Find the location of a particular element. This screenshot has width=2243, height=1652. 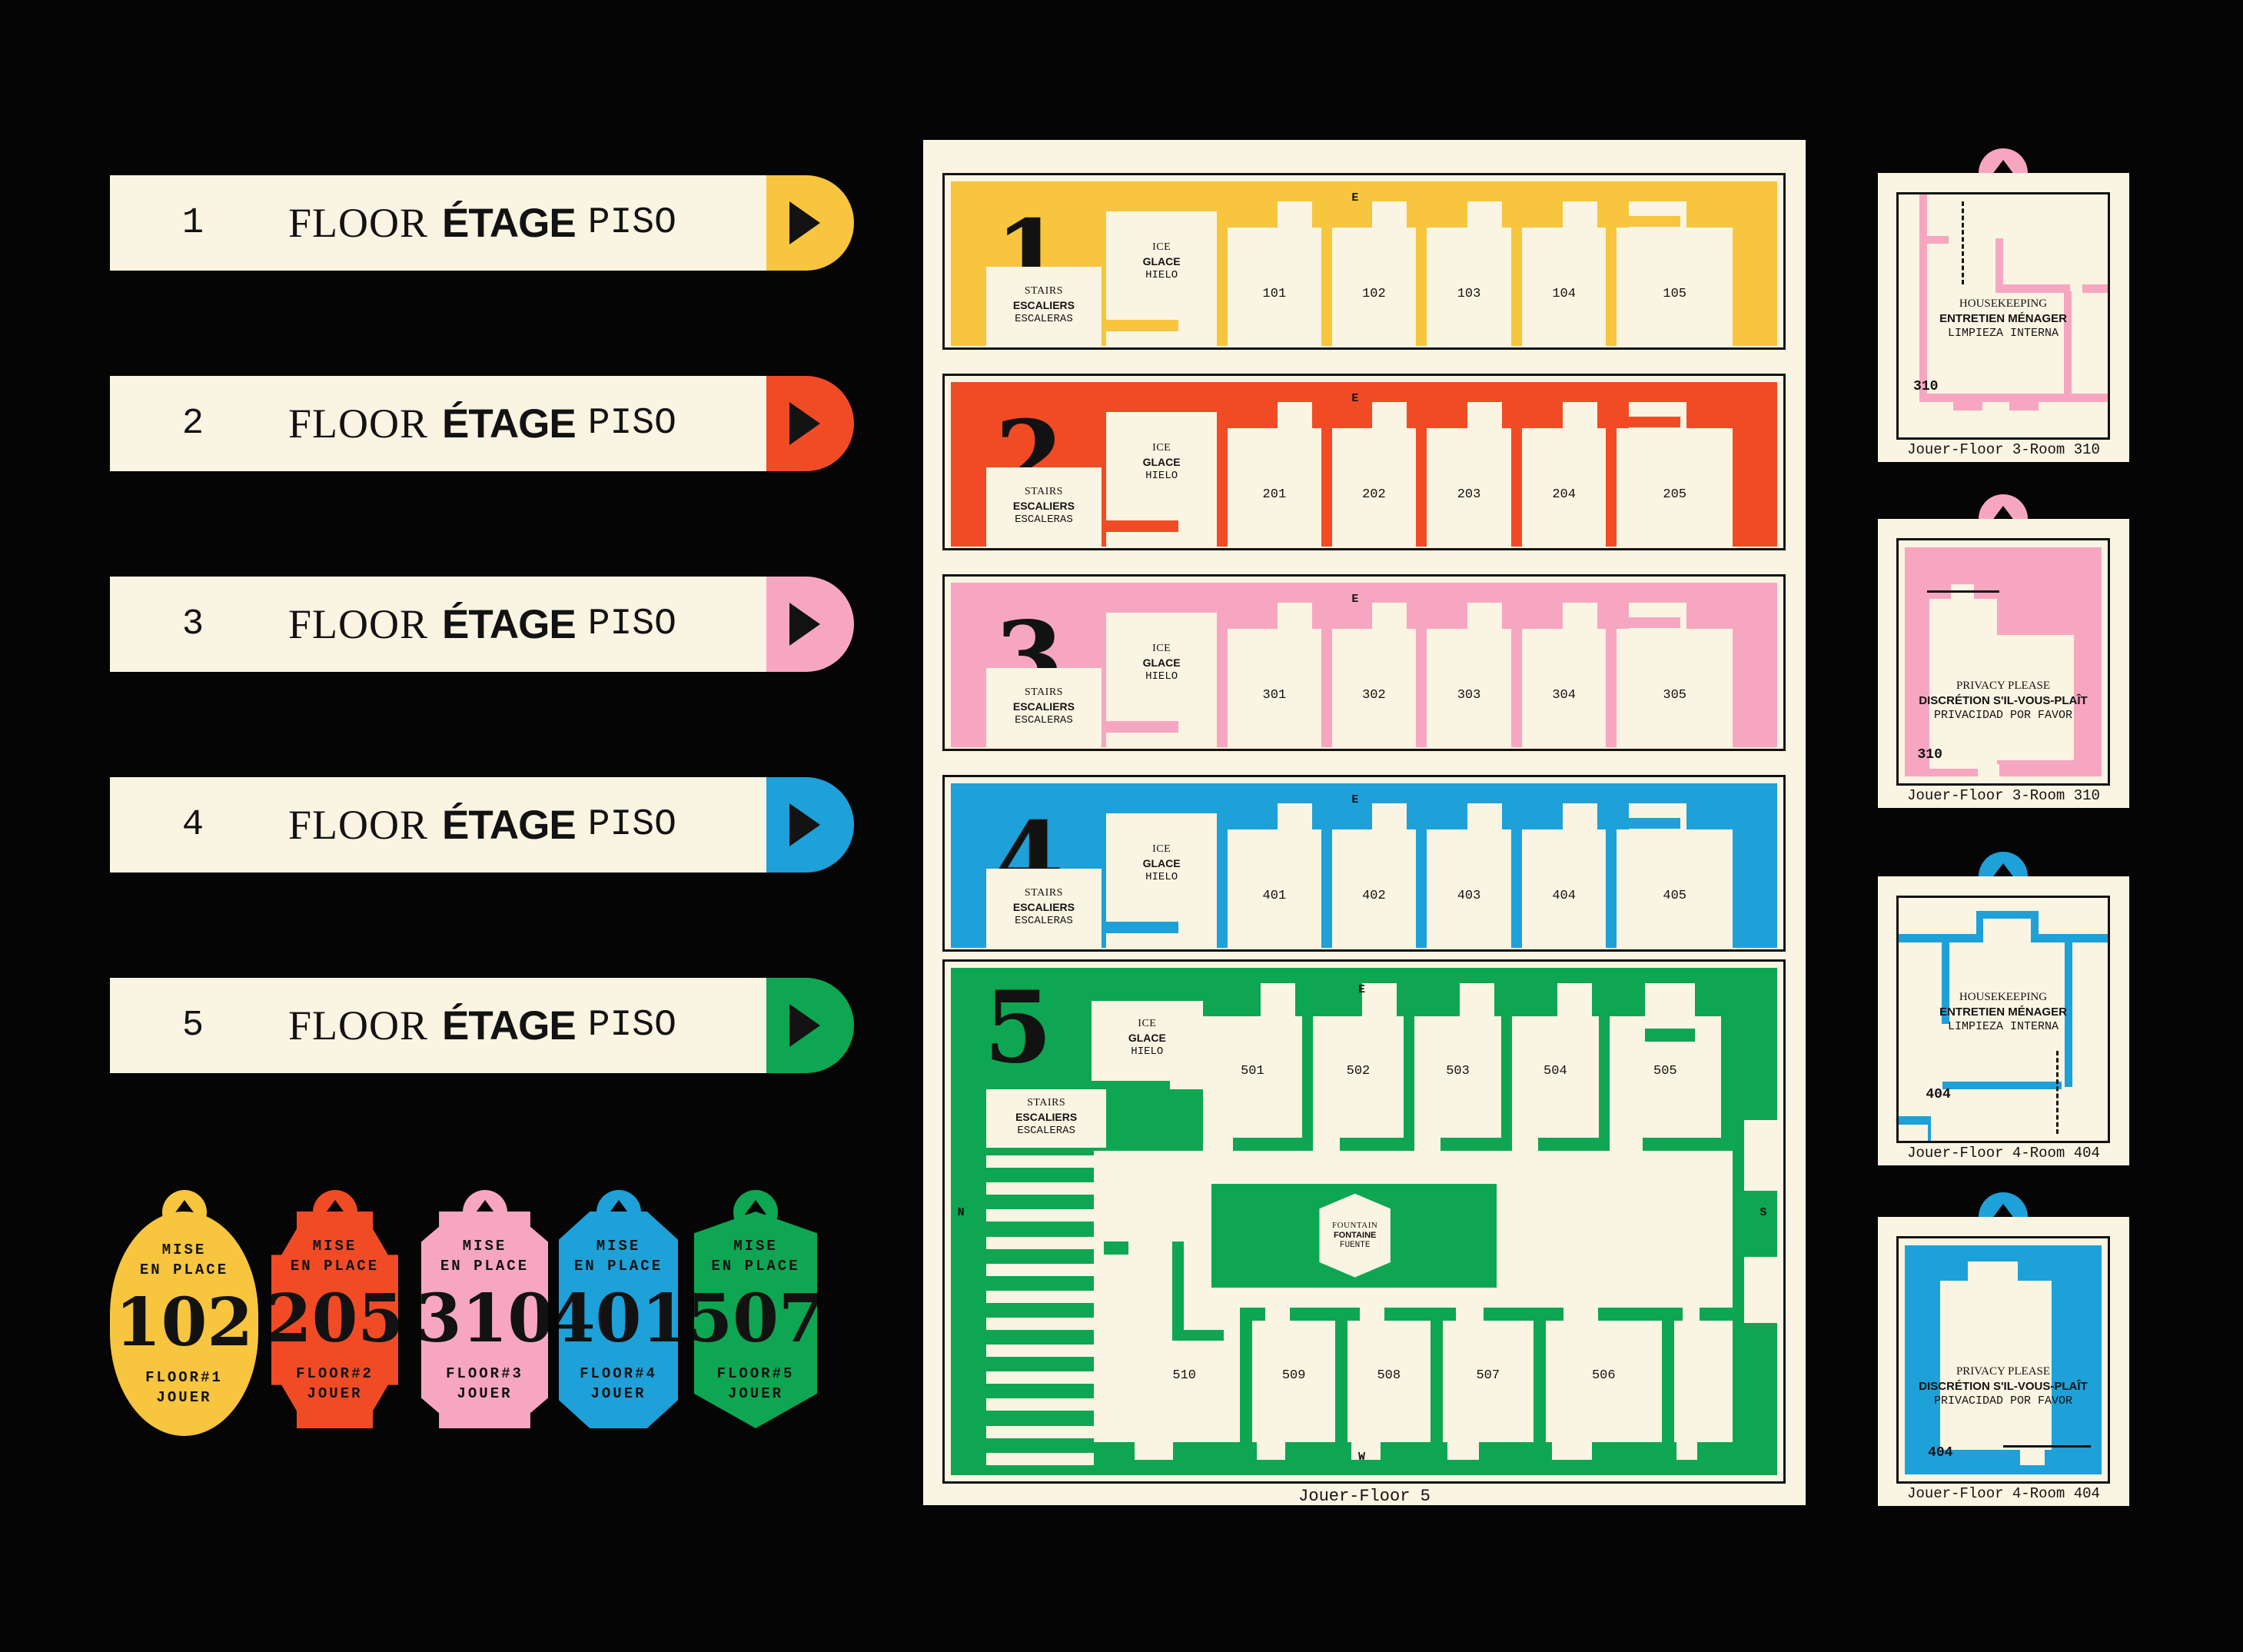

staircase-icon is located at coordinates (1040, 1310).